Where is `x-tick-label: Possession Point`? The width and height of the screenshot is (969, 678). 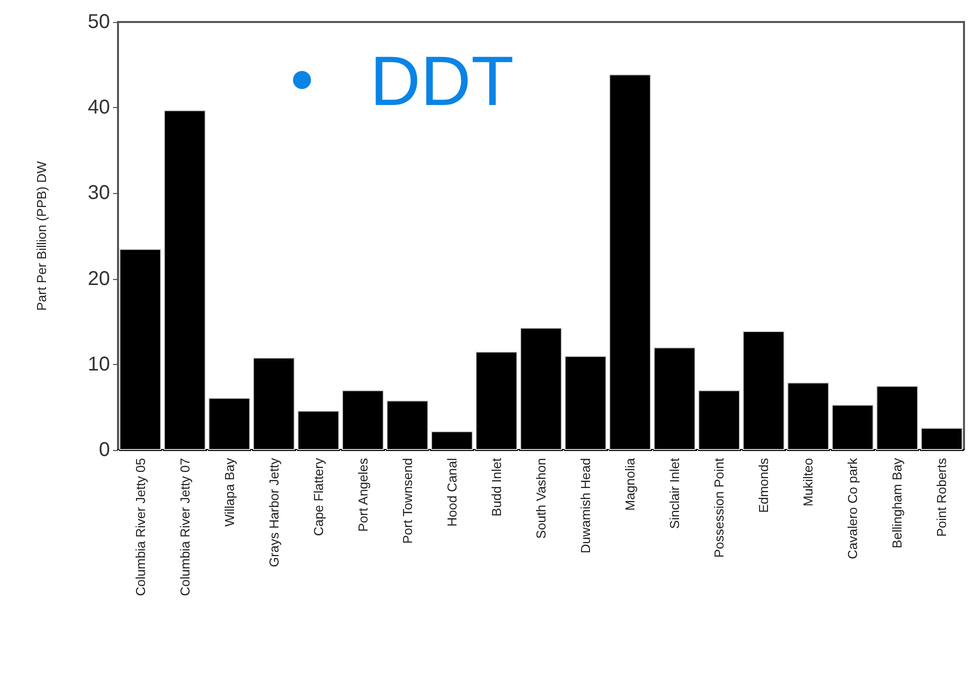 x-tick-label: Possession Point is located at coordinates (719, 508).